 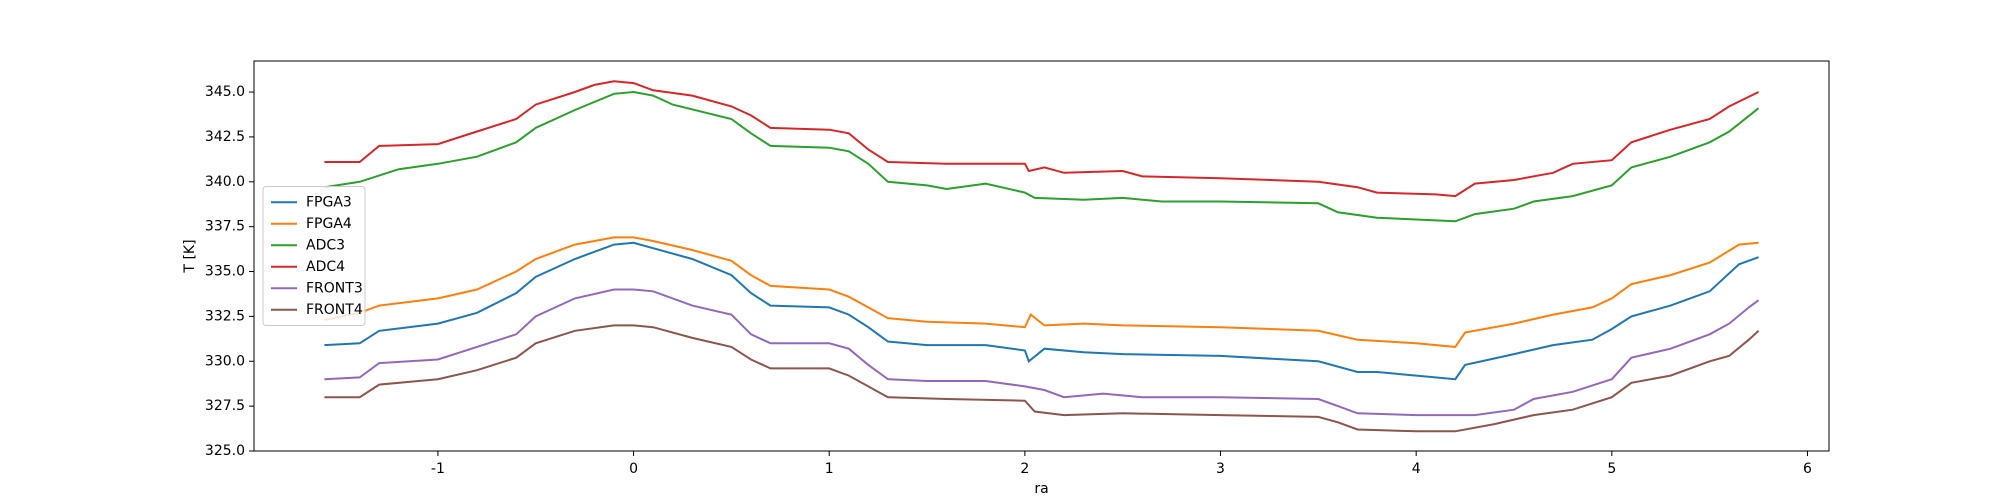 What do you see at coordinates (225, 316) in the screenshot?
I see `y-tick-label: 332.5` at bounding box center [225, 316].